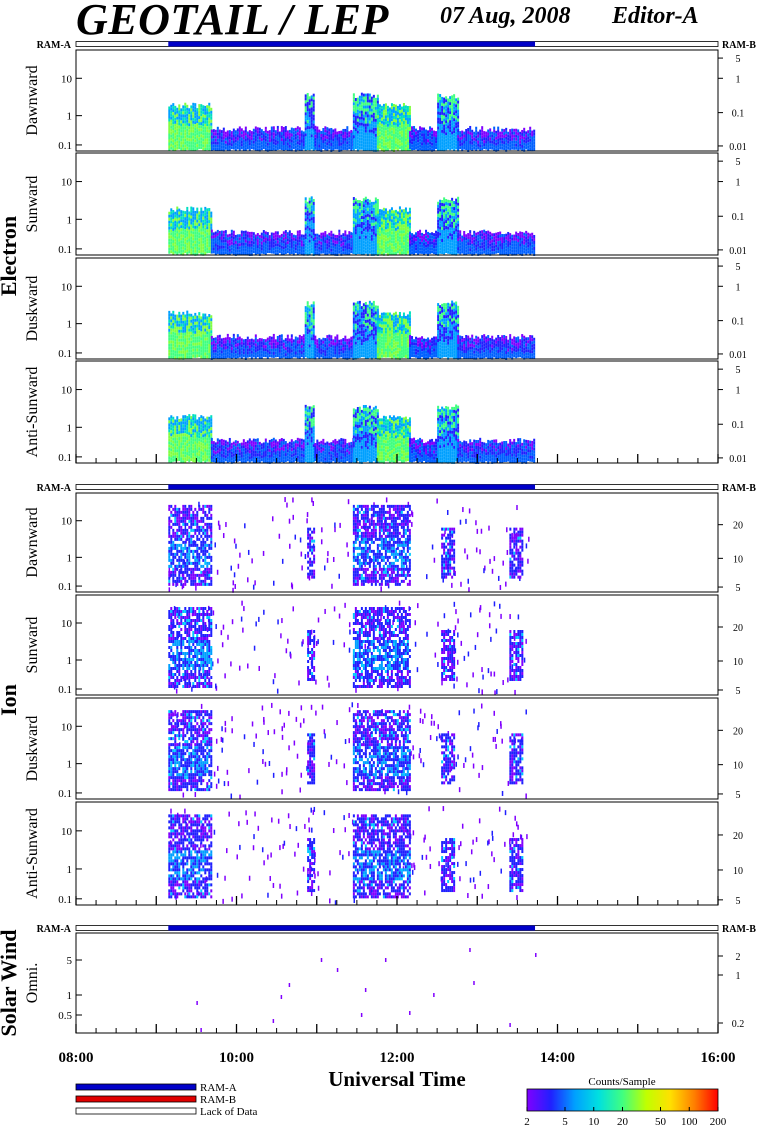 This screenshot has width=762, height=1128. What do you see at coordinates (621, 1082) in the screenshot?
I see `colorbar-title: Counts/Sample` at bounding box center [621, 1082].